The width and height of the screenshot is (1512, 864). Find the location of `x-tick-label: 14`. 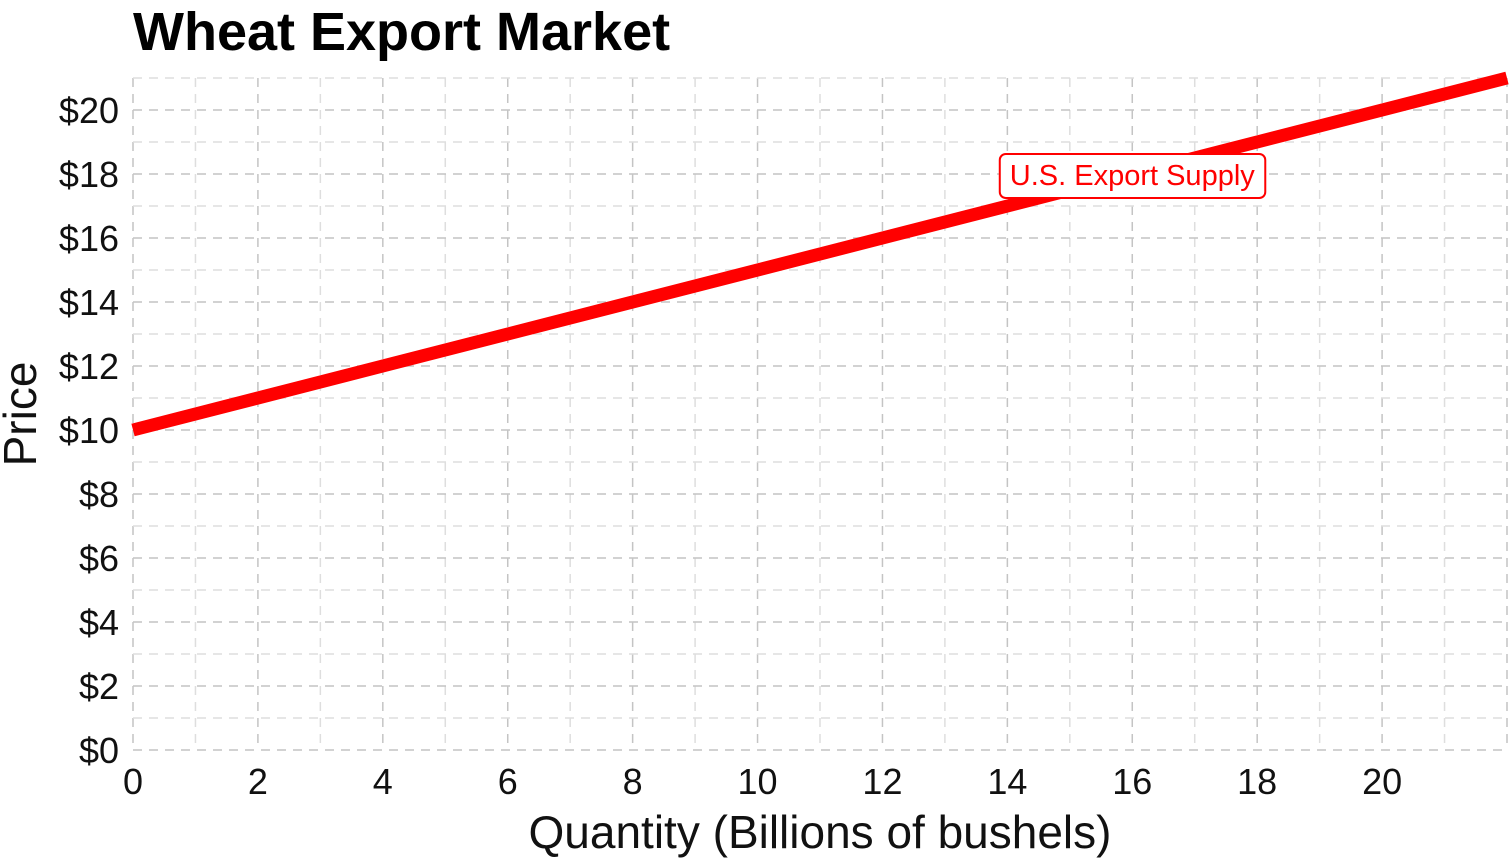

x-tick-label: 14 is located at coordinates (1007, 781).